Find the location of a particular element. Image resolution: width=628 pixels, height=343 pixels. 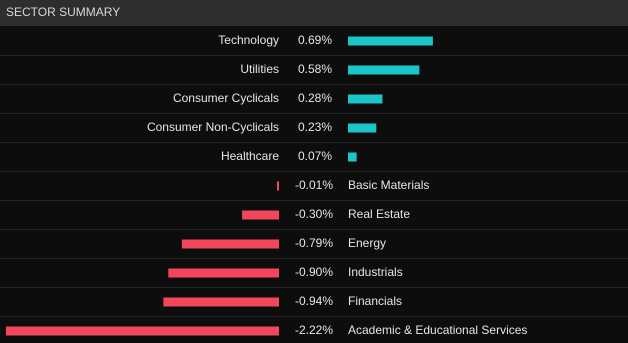

value-label: -0.01% is located at coordinates (314, 185).